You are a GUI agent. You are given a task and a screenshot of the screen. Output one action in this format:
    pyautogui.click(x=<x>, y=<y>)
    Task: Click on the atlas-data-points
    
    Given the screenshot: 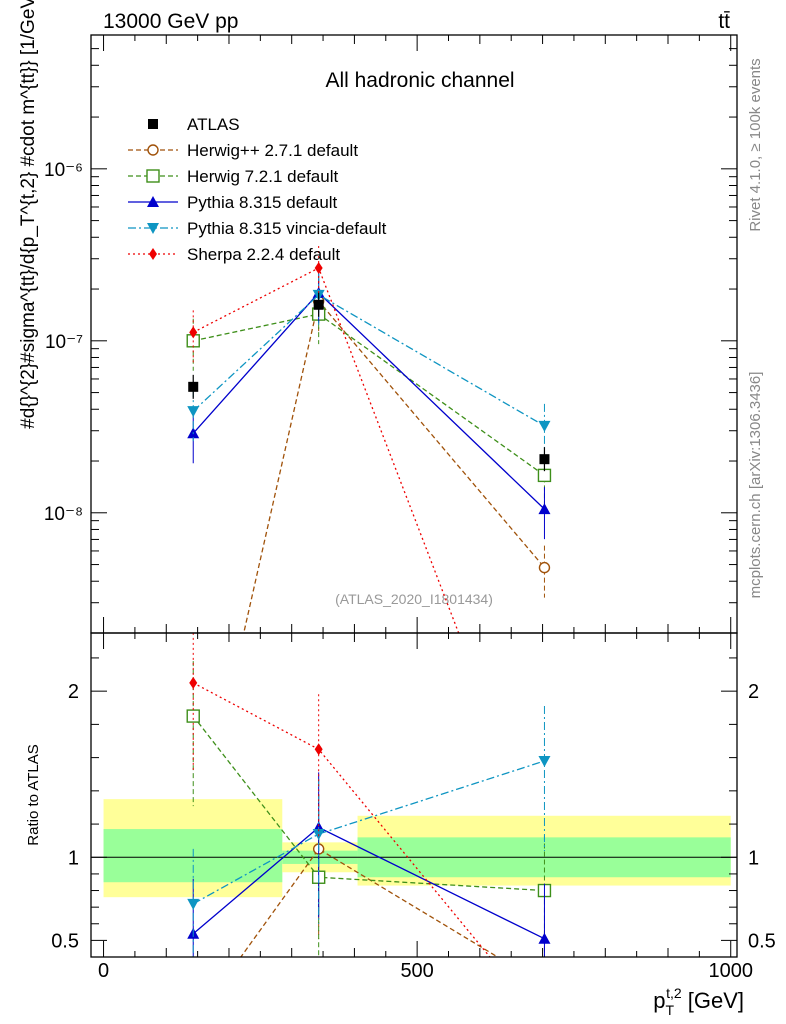 What is the action you would take?
    pyautogui.click(x=369, y=382)
    